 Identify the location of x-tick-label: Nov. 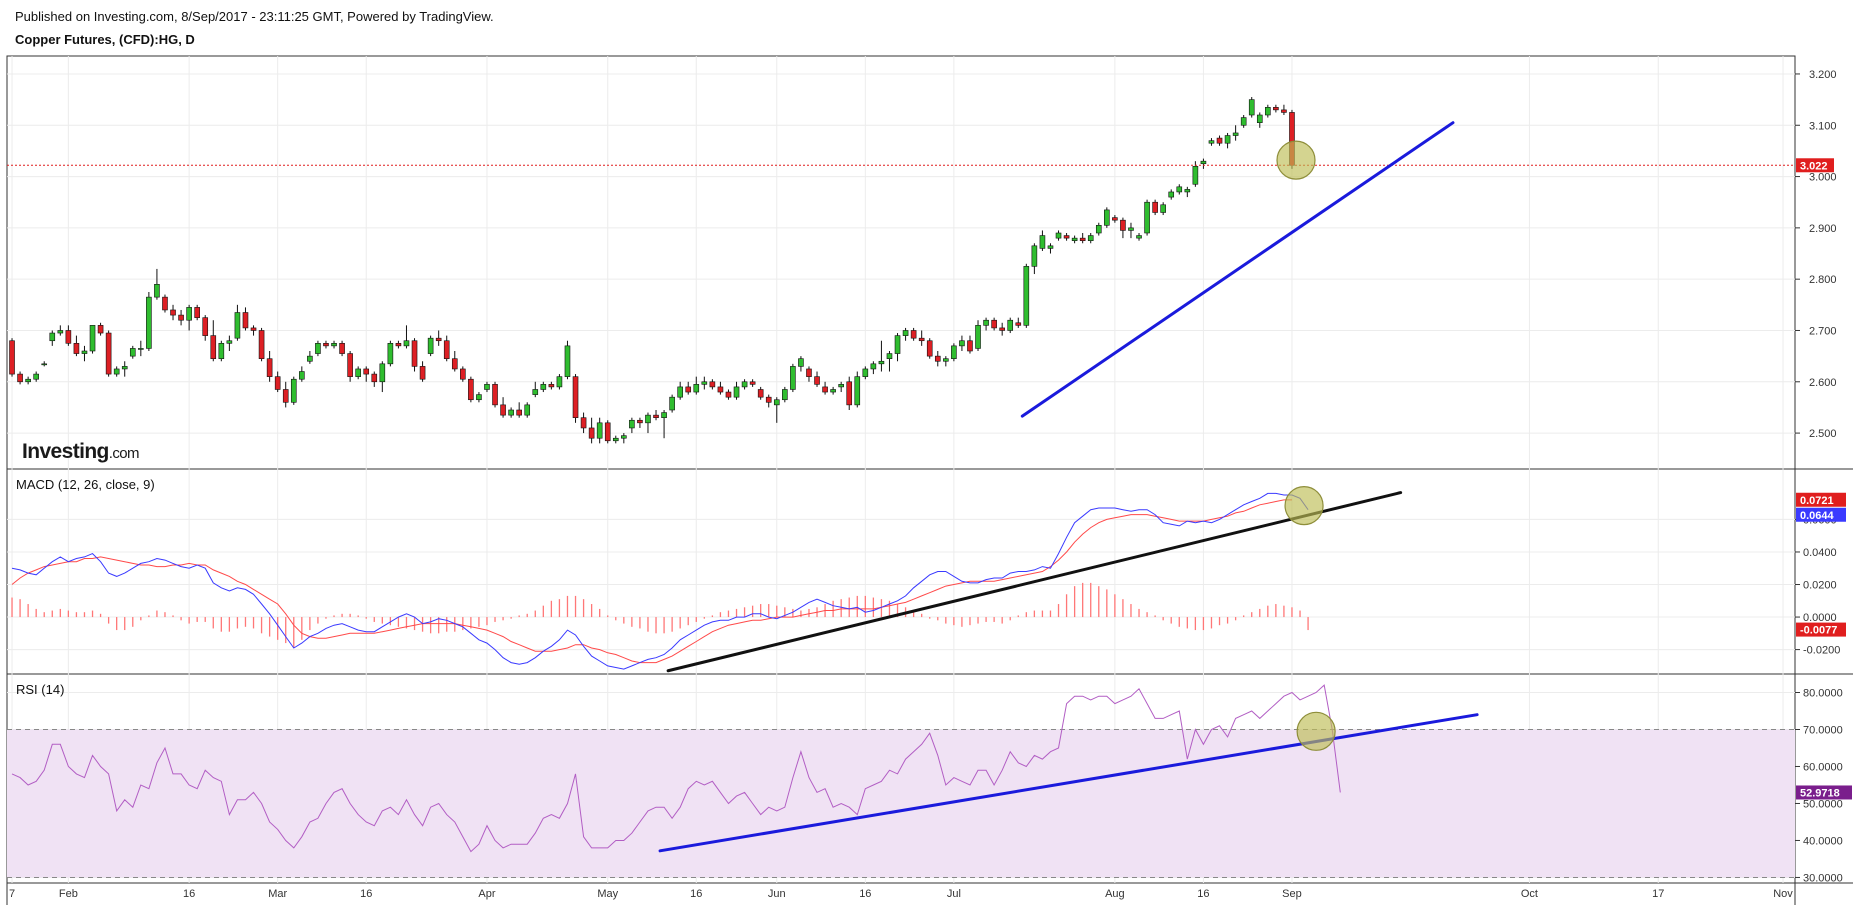
(1783, 894).